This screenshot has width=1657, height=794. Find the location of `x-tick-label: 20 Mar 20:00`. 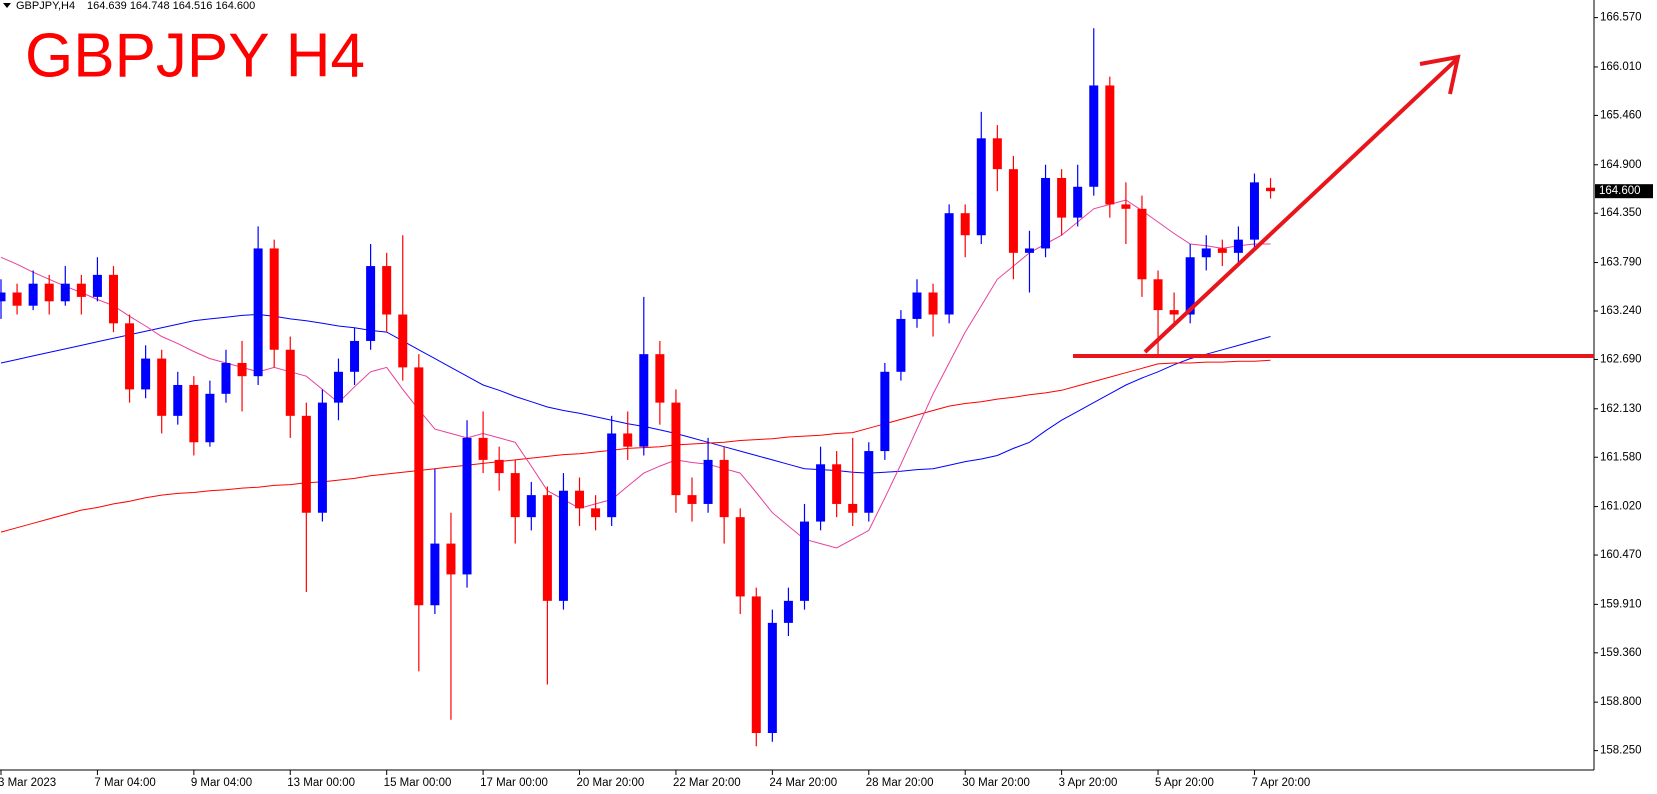

x-tick-label: 20 Mar 20:00 is located at coordinates (611, 783).